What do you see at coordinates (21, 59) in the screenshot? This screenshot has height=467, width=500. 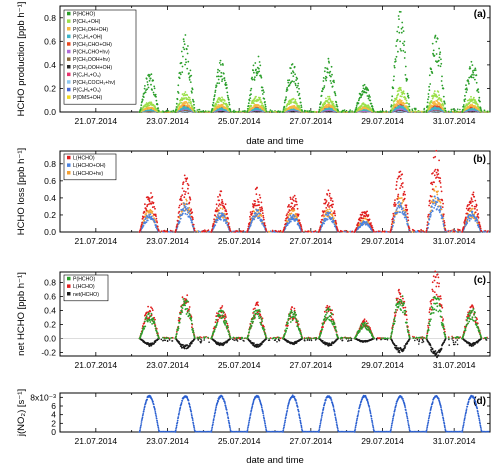 I see `y-axis-label: HCHO production [ppb h⁻¹]` at bounding box center [21, 59].